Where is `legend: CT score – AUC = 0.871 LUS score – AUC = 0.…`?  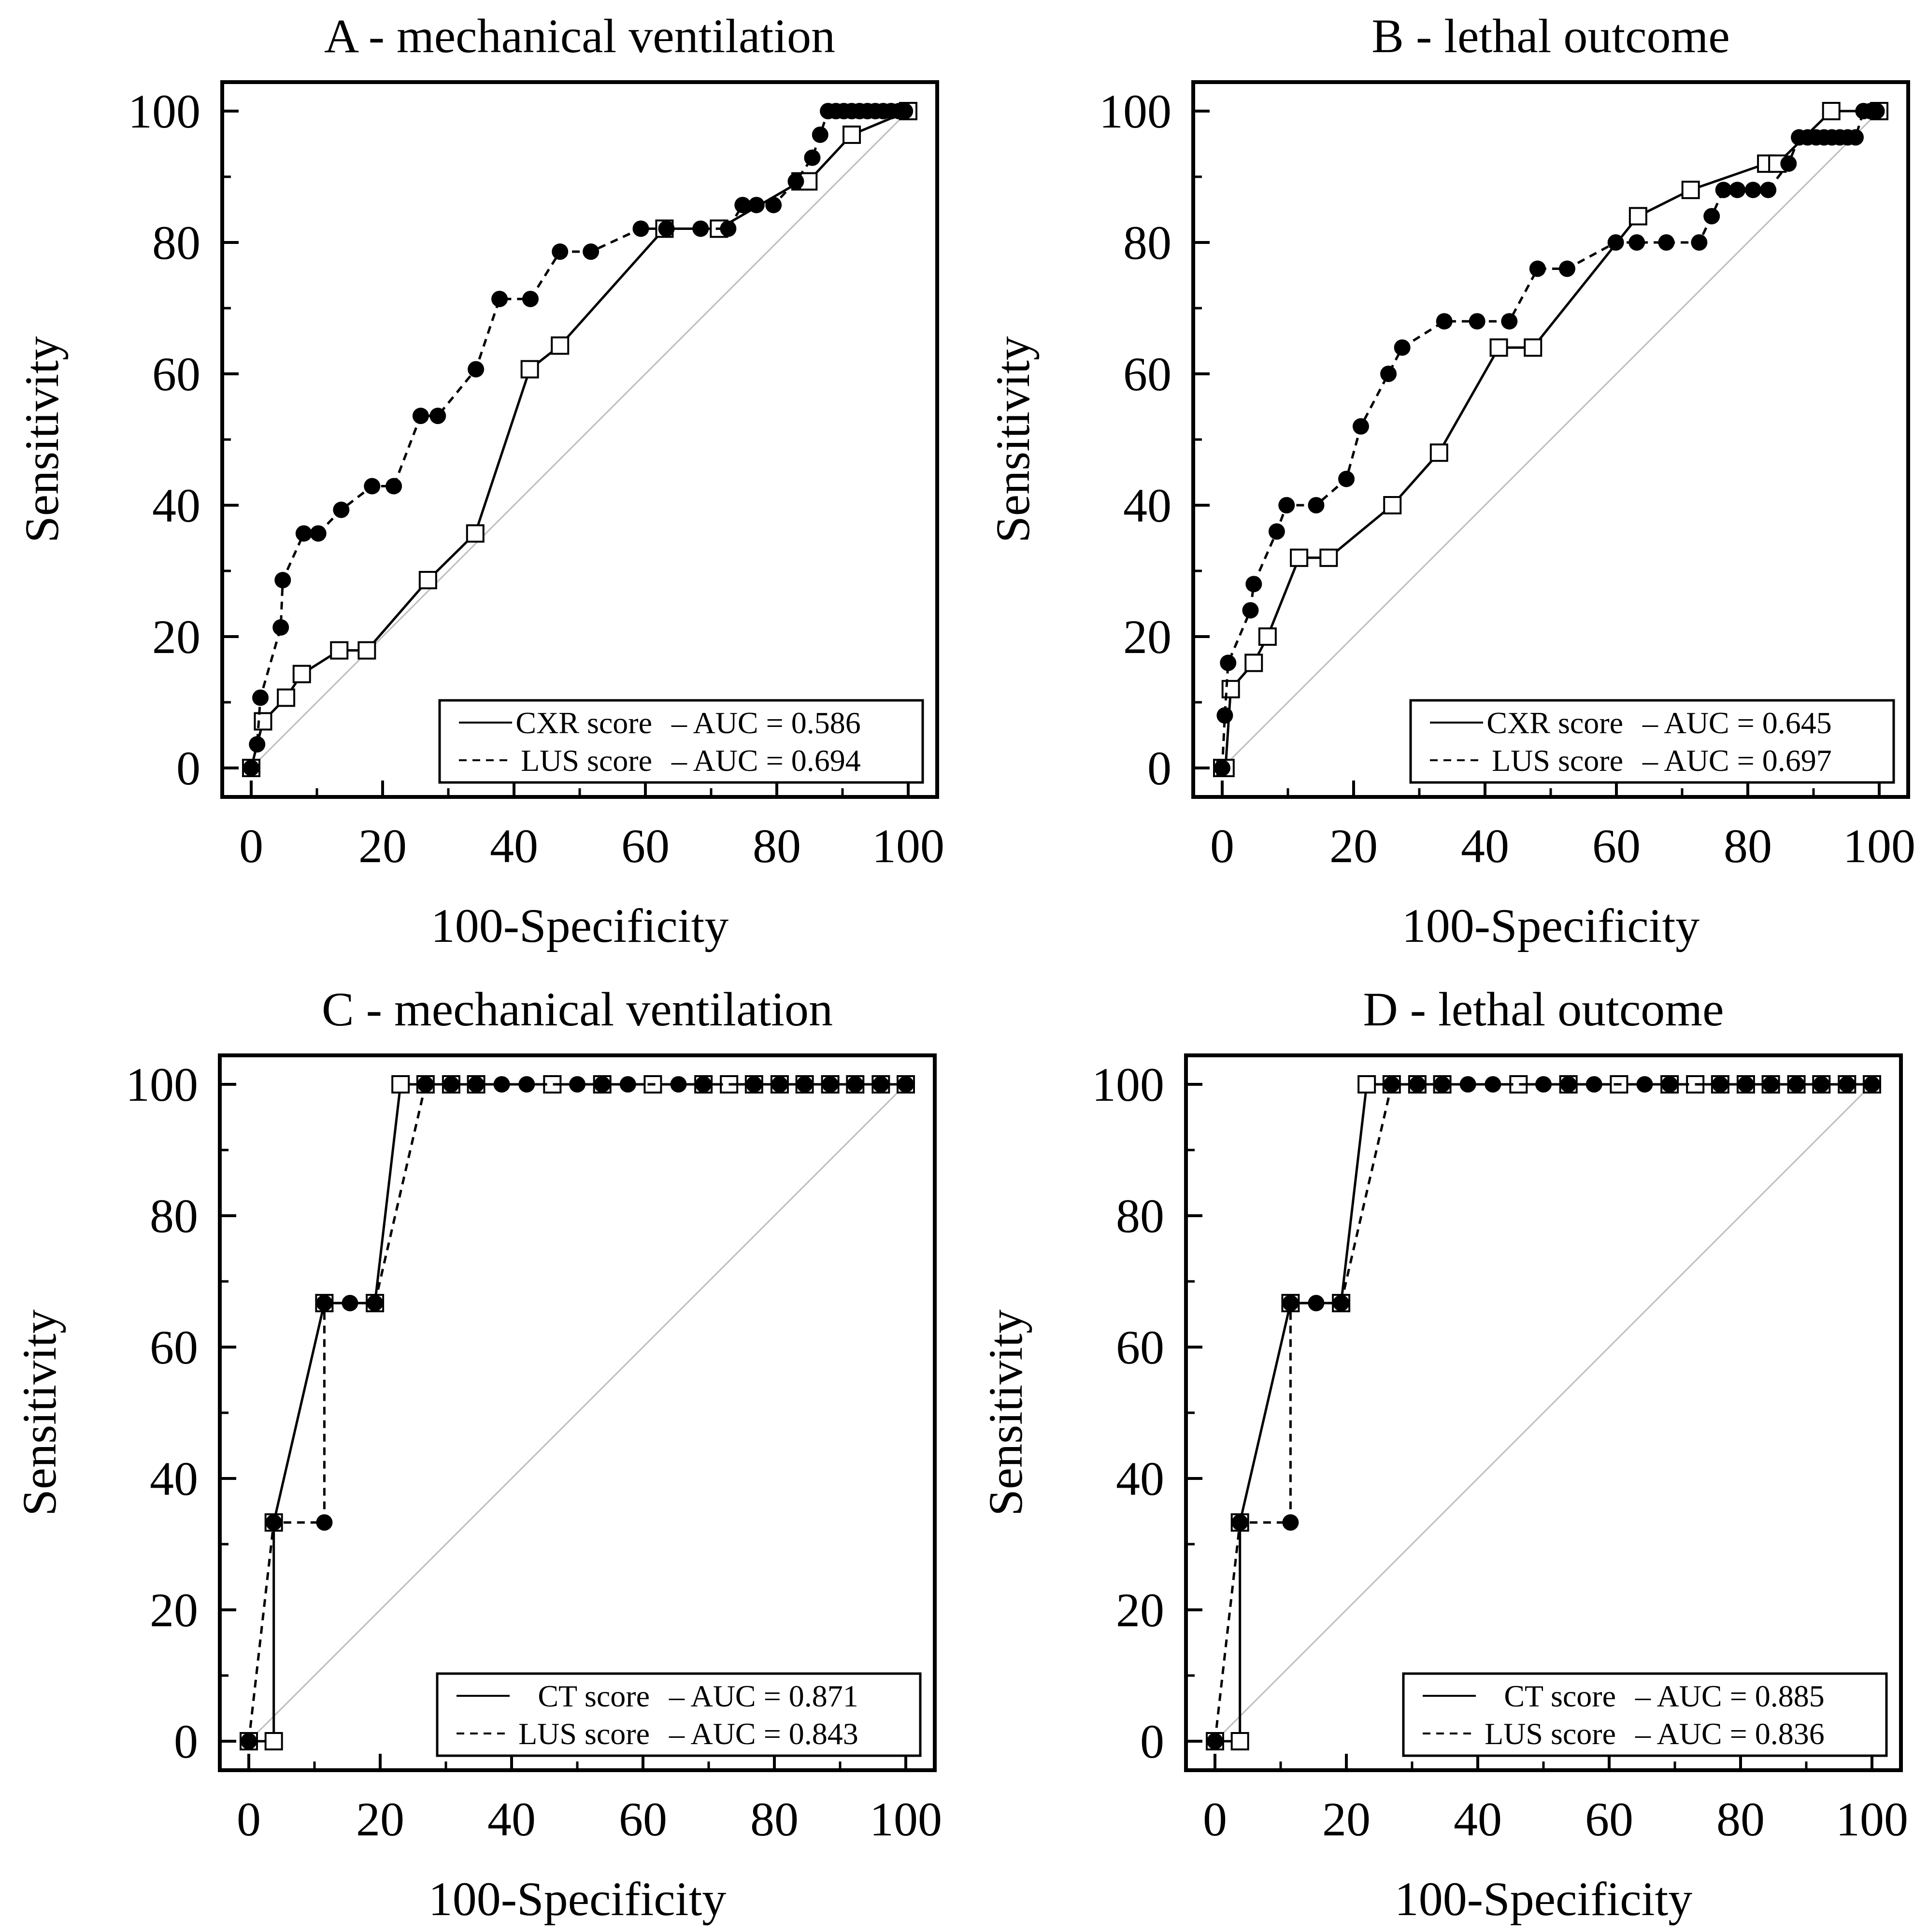
legend: CT score – AUC = 0.871 LUS score – AUC = 0.… is located at coordinates (679, 1714).